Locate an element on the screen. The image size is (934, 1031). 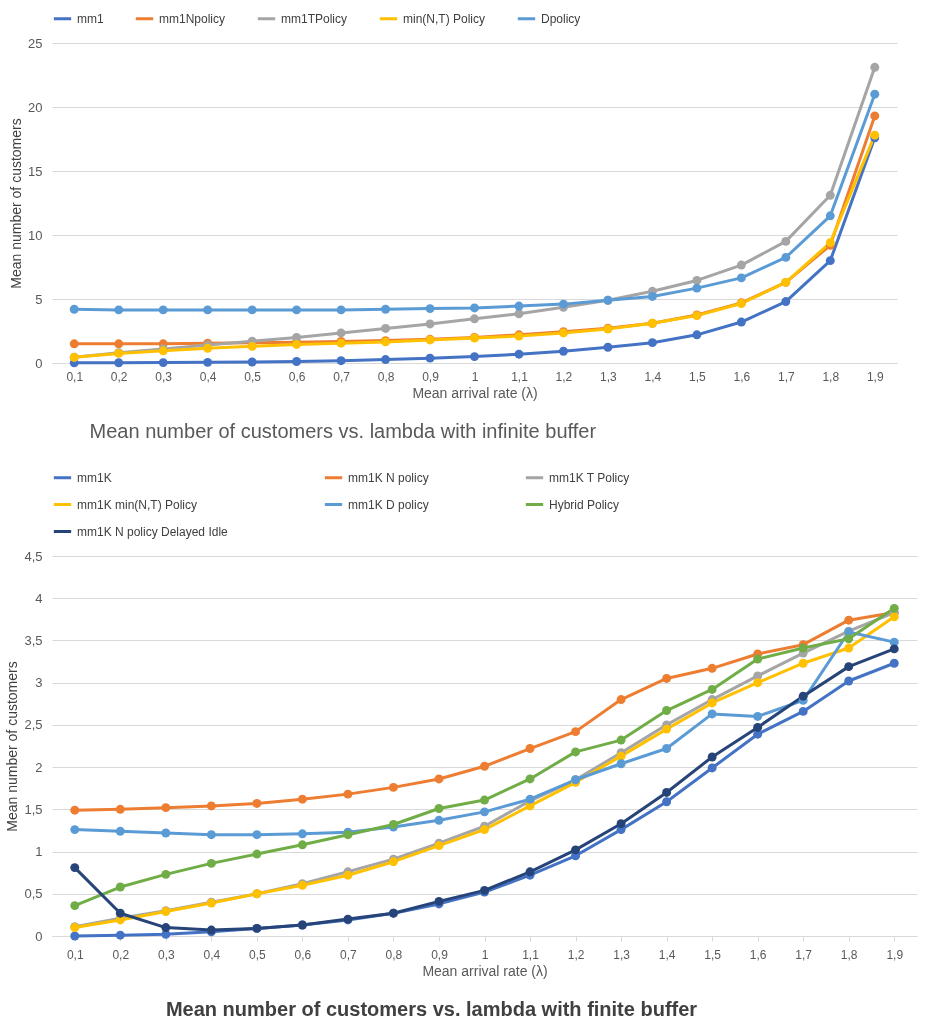
y-tick-label: 3 is located at coordinates (39, 683).